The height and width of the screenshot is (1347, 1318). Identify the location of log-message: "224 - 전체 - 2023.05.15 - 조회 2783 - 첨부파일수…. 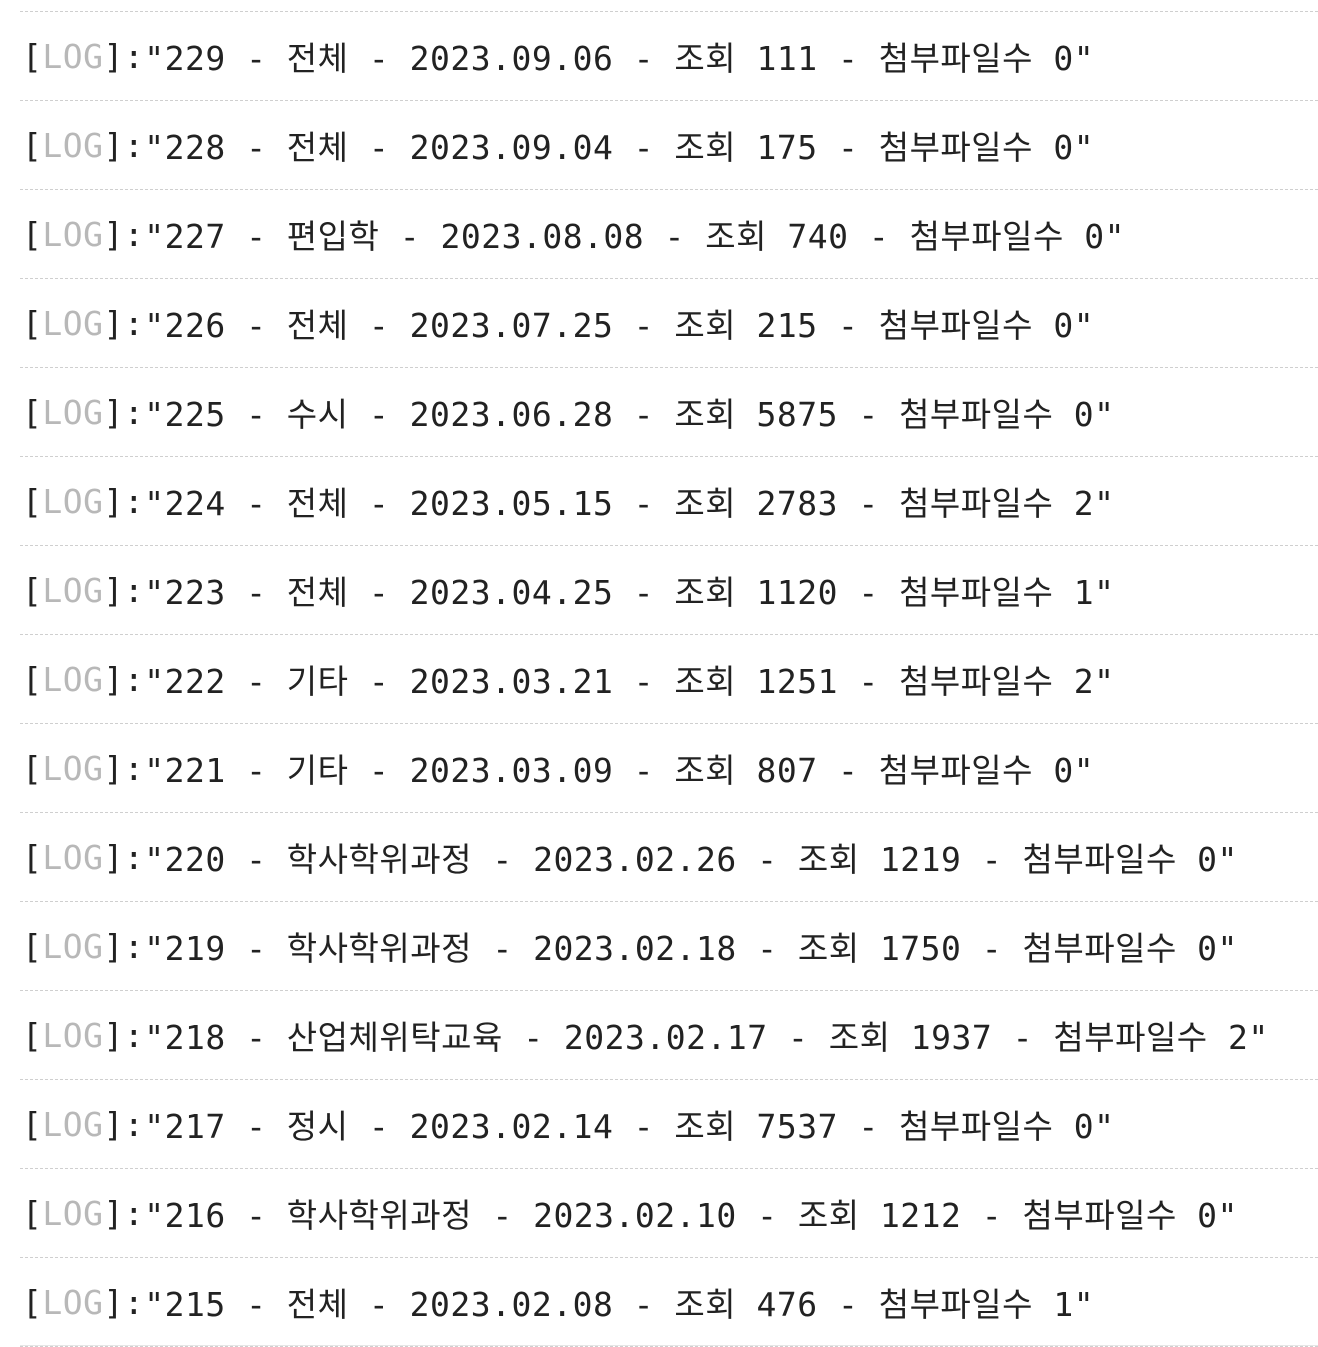
(629, 503).